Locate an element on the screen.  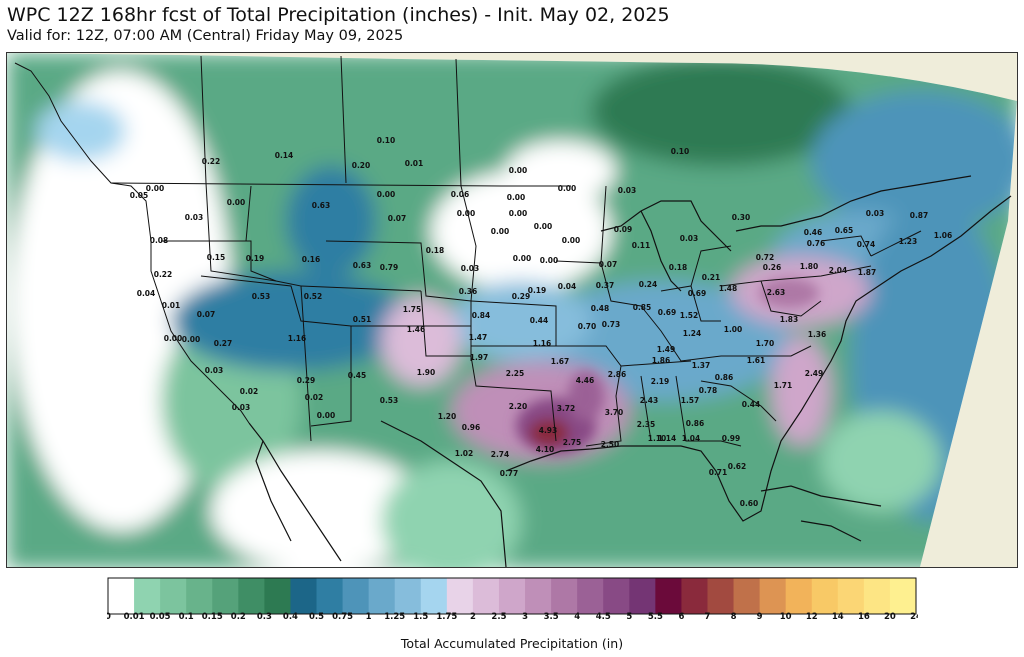
colorbar-tick-label: 4 is located at coordinates (577, 616).